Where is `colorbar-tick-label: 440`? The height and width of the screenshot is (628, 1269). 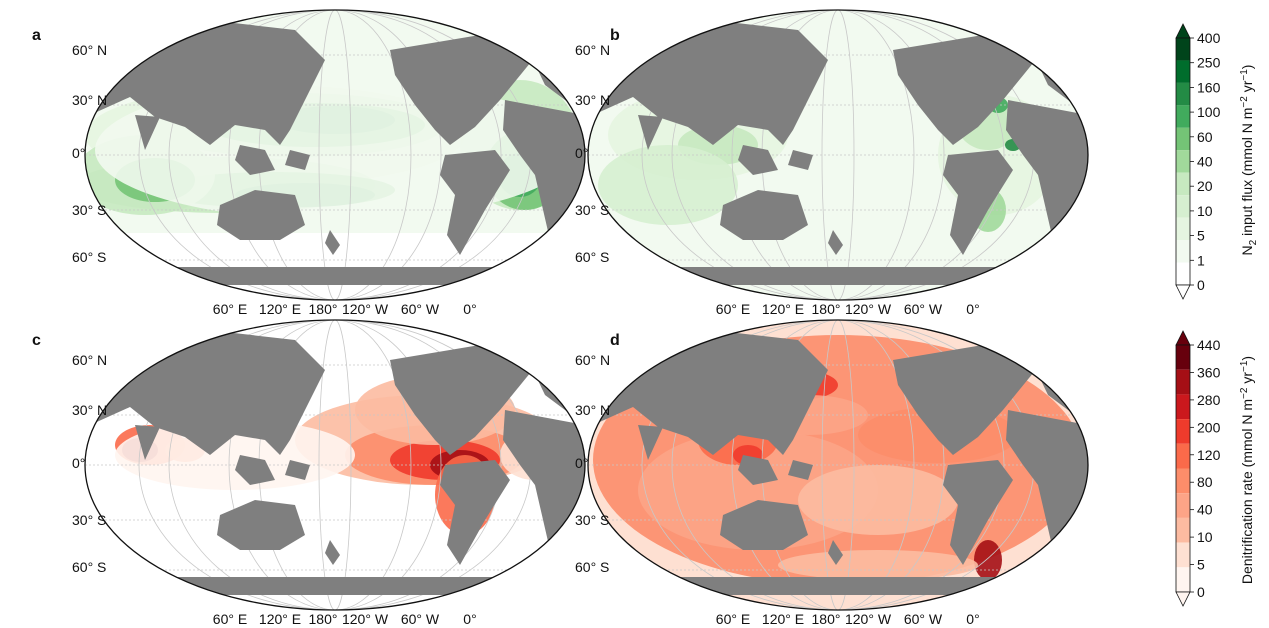 colorbar-tick-label: 440 is located at coordinates (1209, 345).